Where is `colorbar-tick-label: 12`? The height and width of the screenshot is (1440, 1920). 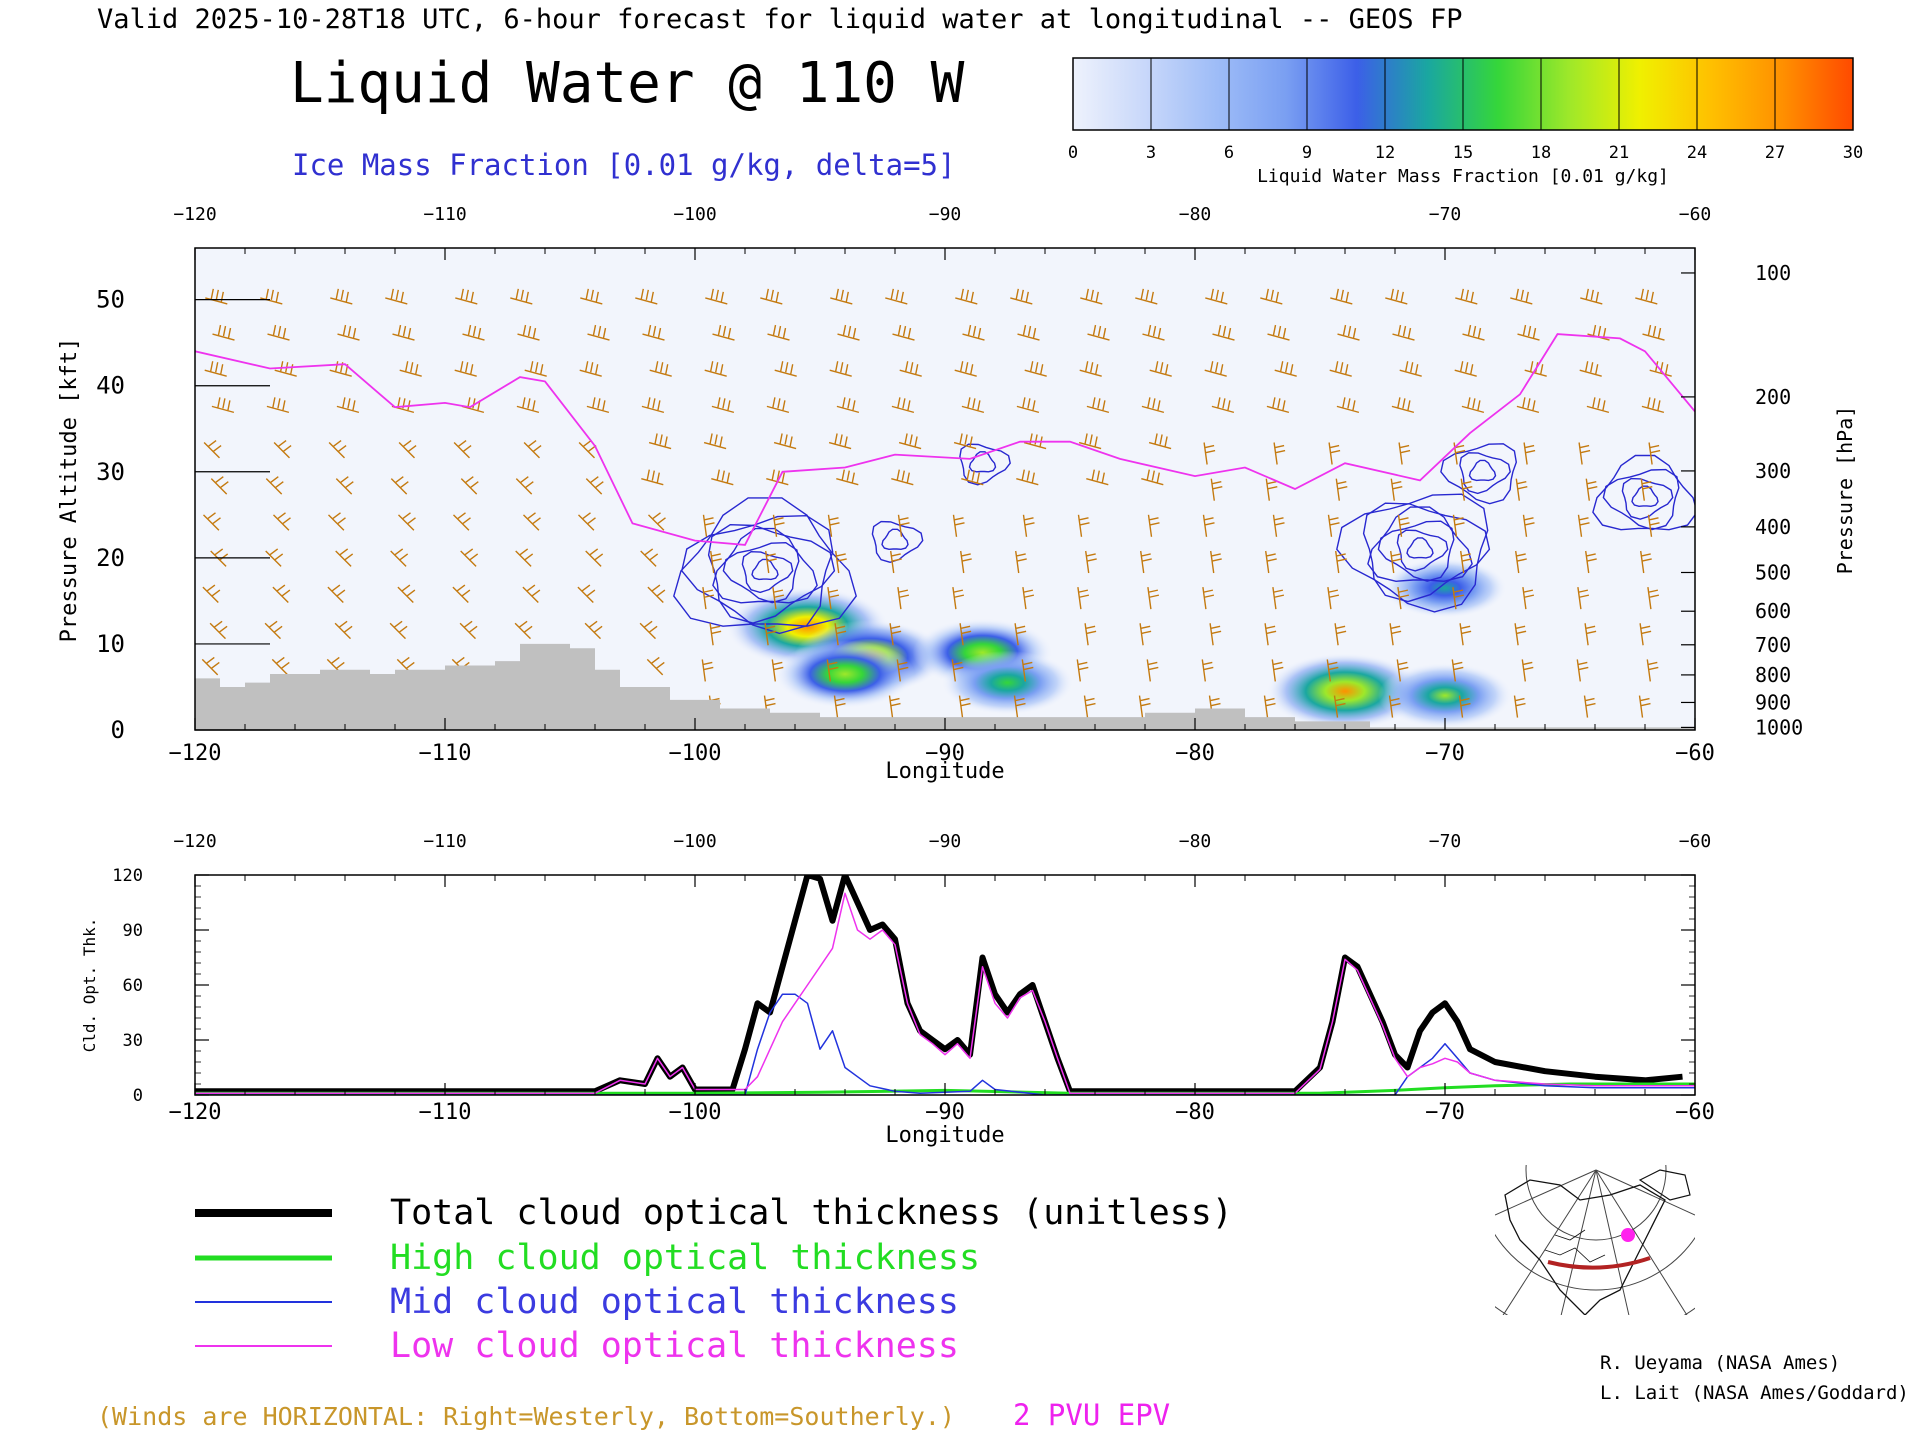
colorbar-tick-label: 12 is located at coordinates (1385, 153).